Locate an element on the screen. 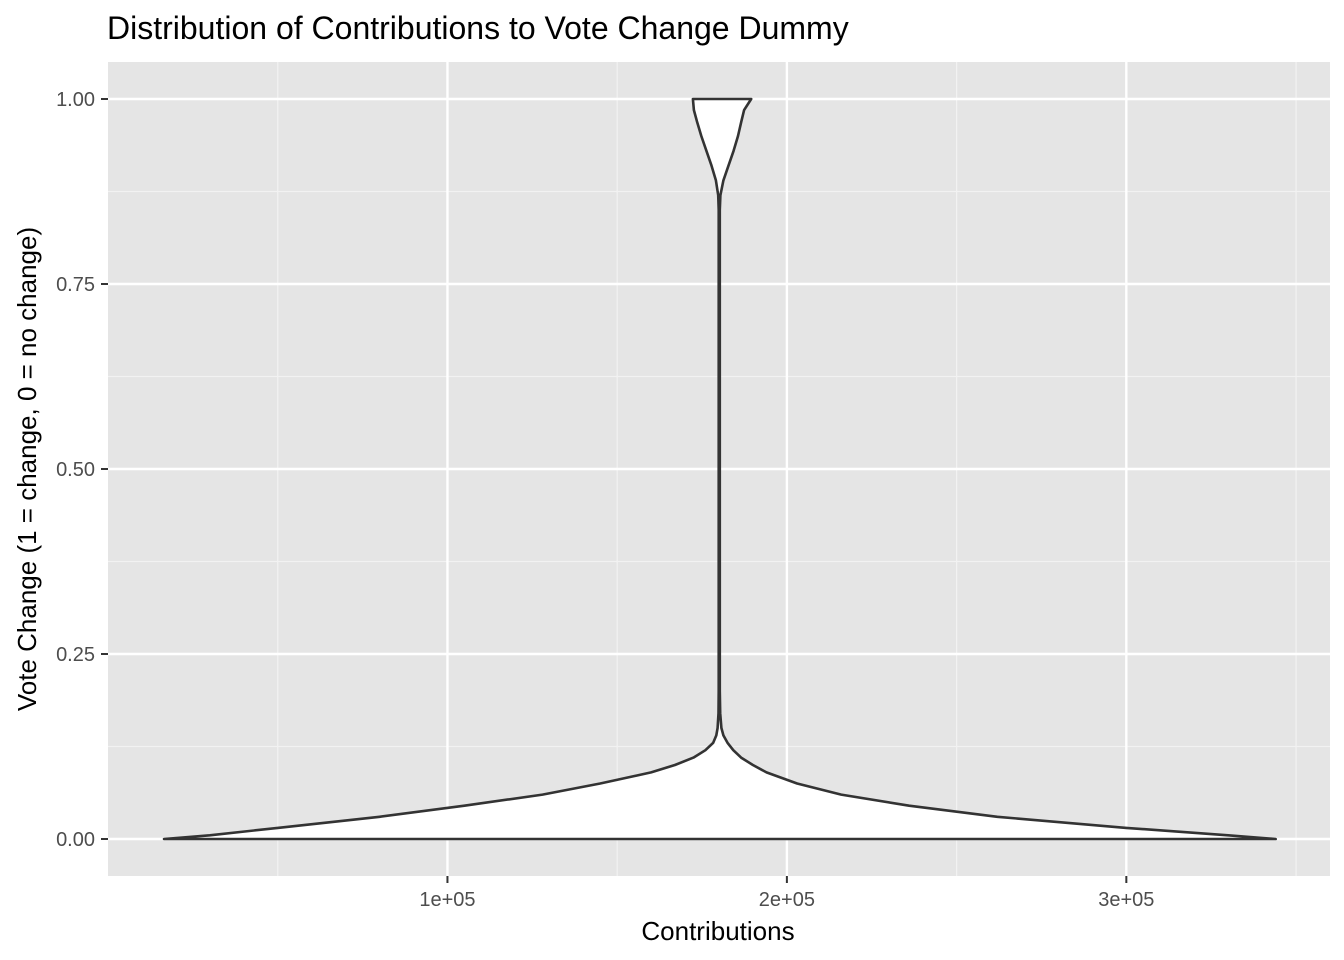 The height and width of the screenshot is (960, 1344). x-axis: 1e+05 2e+05 3e+05 is located at coordinates (786, 893).